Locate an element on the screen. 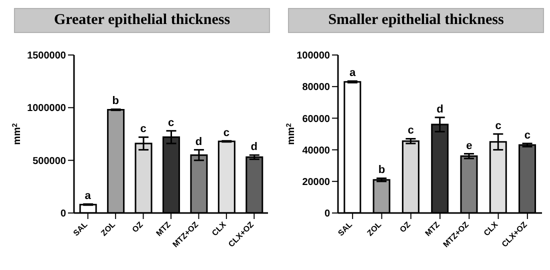  y-tick-label: 80000 is located at coordinates (316, 88).